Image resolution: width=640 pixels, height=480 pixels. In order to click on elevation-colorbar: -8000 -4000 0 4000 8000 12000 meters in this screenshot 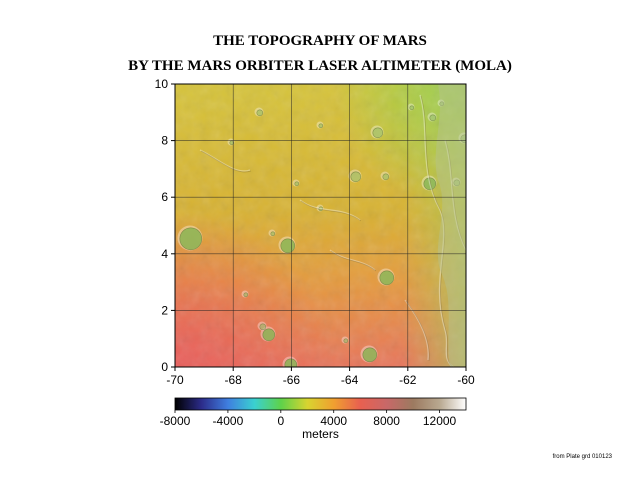, I will do `click(313, 419)`.